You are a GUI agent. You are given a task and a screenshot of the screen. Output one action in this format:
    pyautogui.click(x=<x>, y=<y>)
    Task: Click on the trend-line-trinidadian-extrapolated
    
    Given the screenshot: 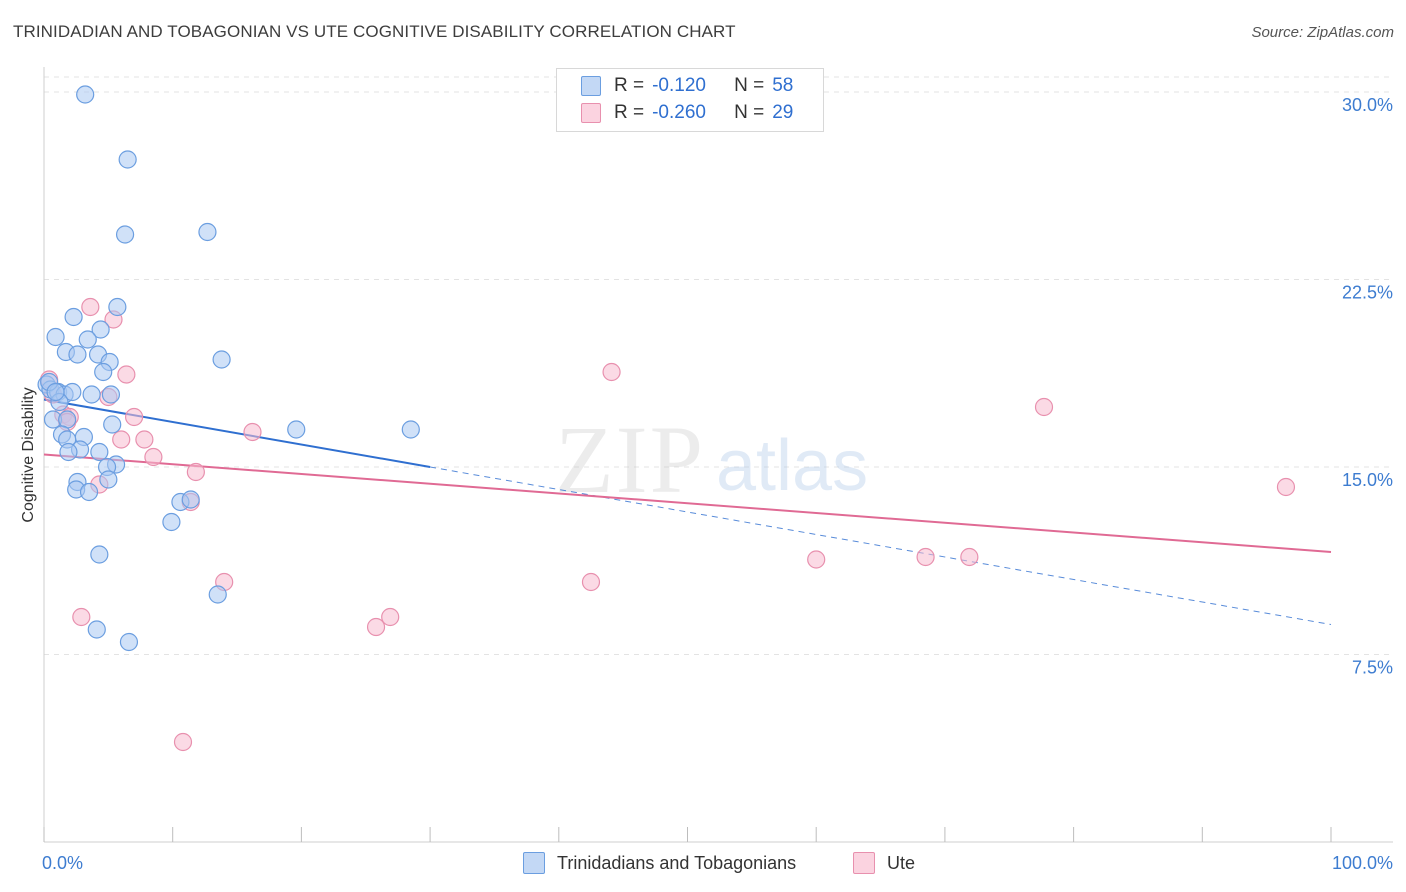 What is the action you would take?
    pyautogui.click(x=881, y=545)
    